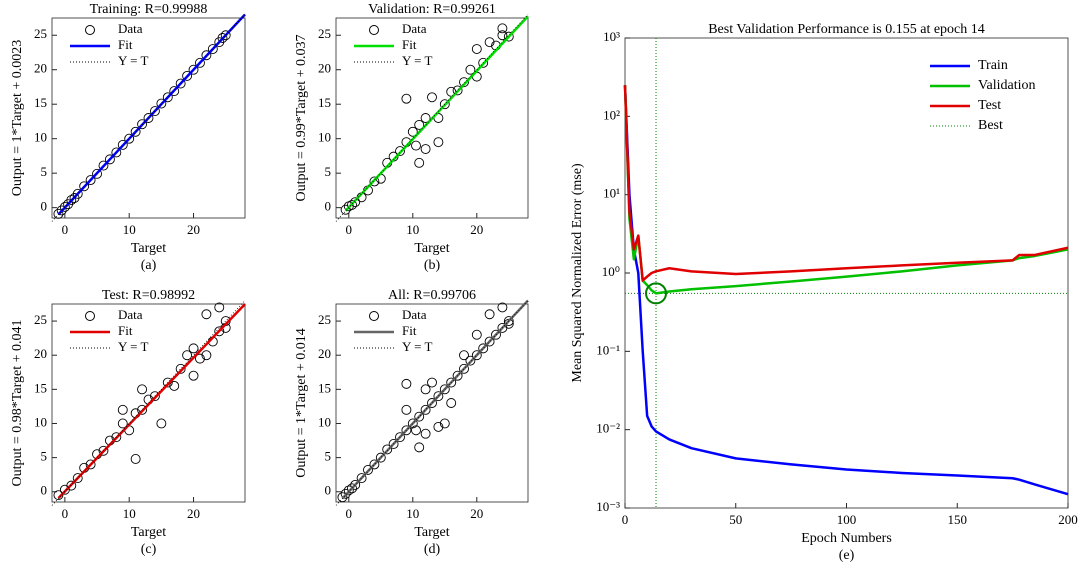  Describe the element at coordinates (17, 118) in the screenshot. I see `y-axis-label: Output = 1*Target + 0.0023` at that location.